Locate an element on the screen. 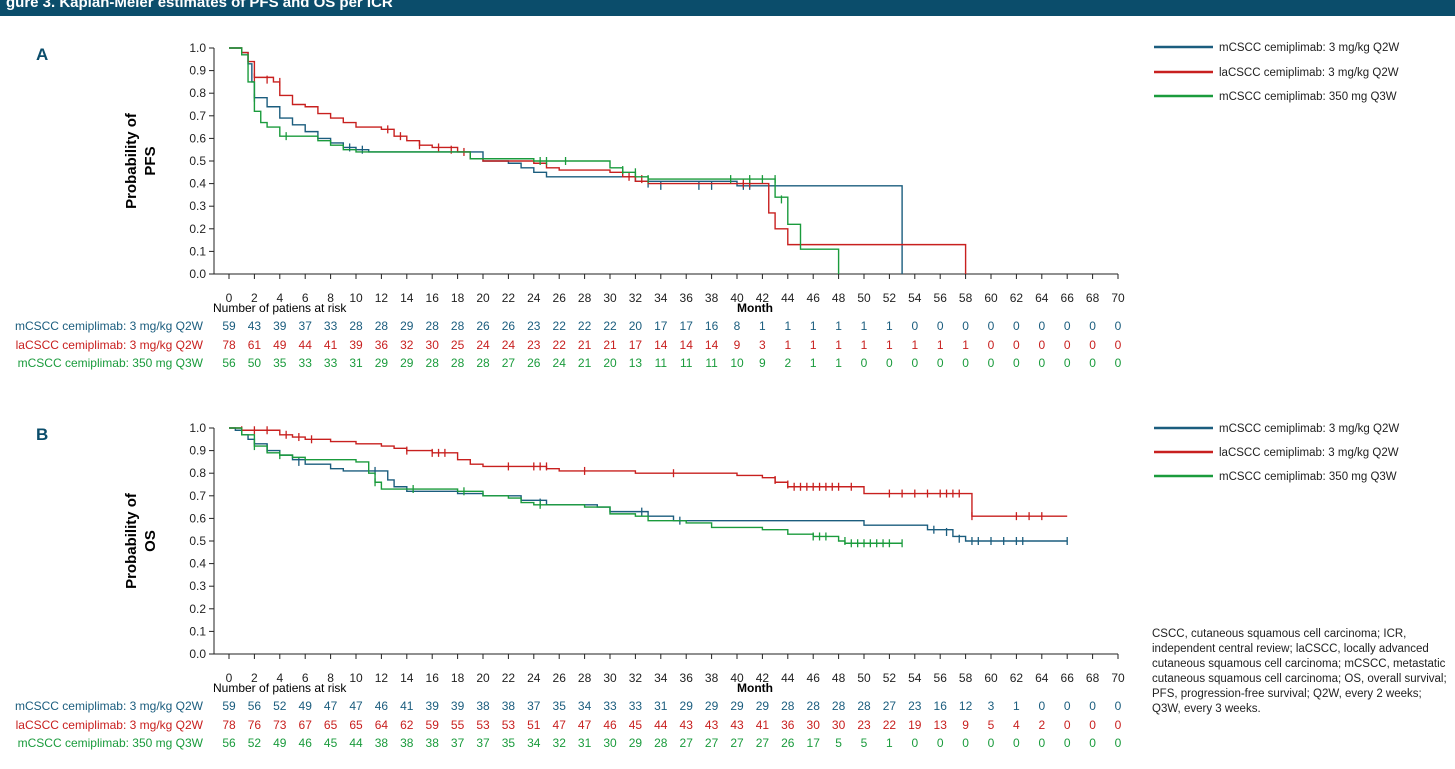  x-tick-label: 62 is located at coordinates (1017, 678).